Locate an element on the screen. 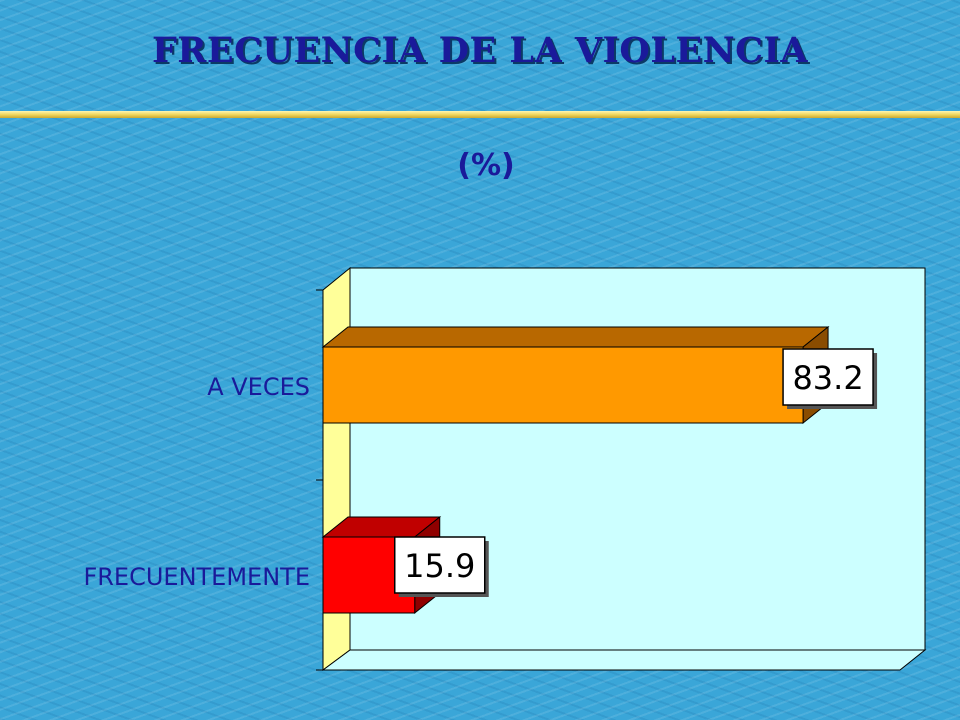 The image size is (960, 720). svg-text: 83.2 is located at coordinates (827, 378).